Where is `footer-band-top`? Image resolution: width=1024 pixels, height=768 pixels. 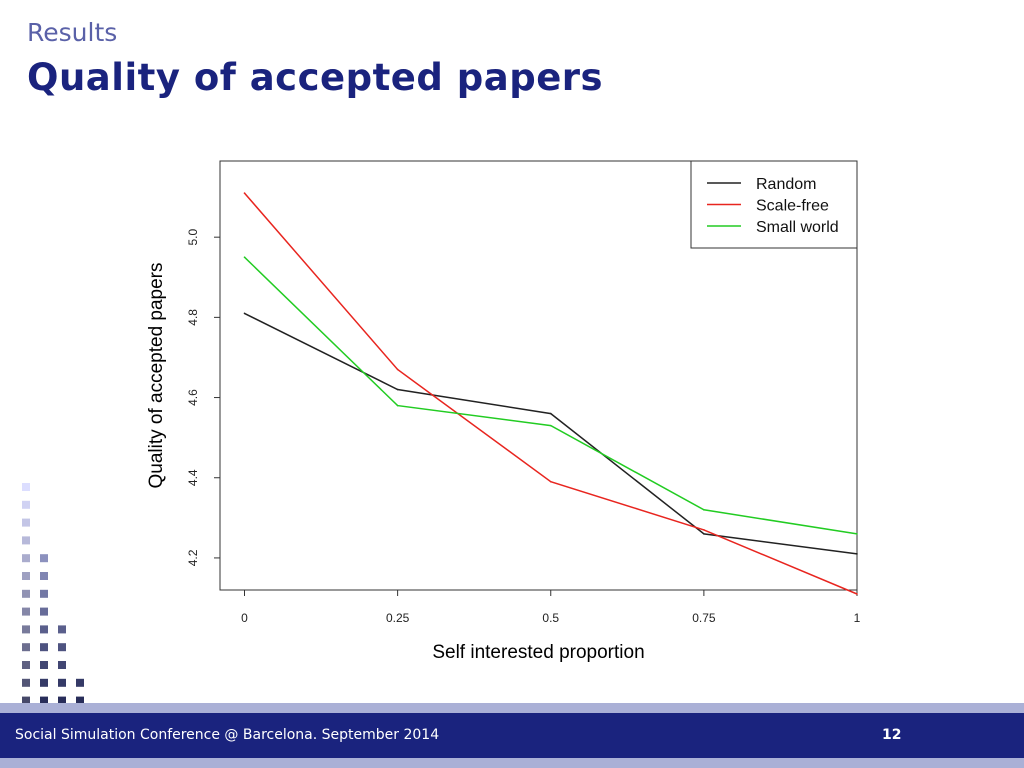 footer-band-top is located at coordinates (512, 708).